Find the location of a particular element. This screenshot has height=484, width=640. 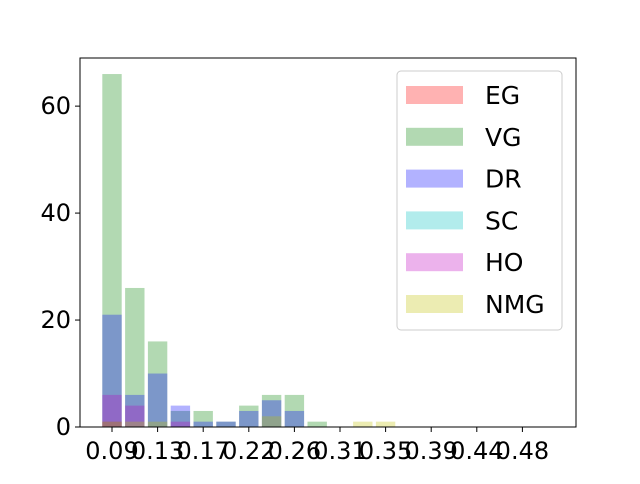

y-tick-label: 20 is located at coordinates (55, 320).